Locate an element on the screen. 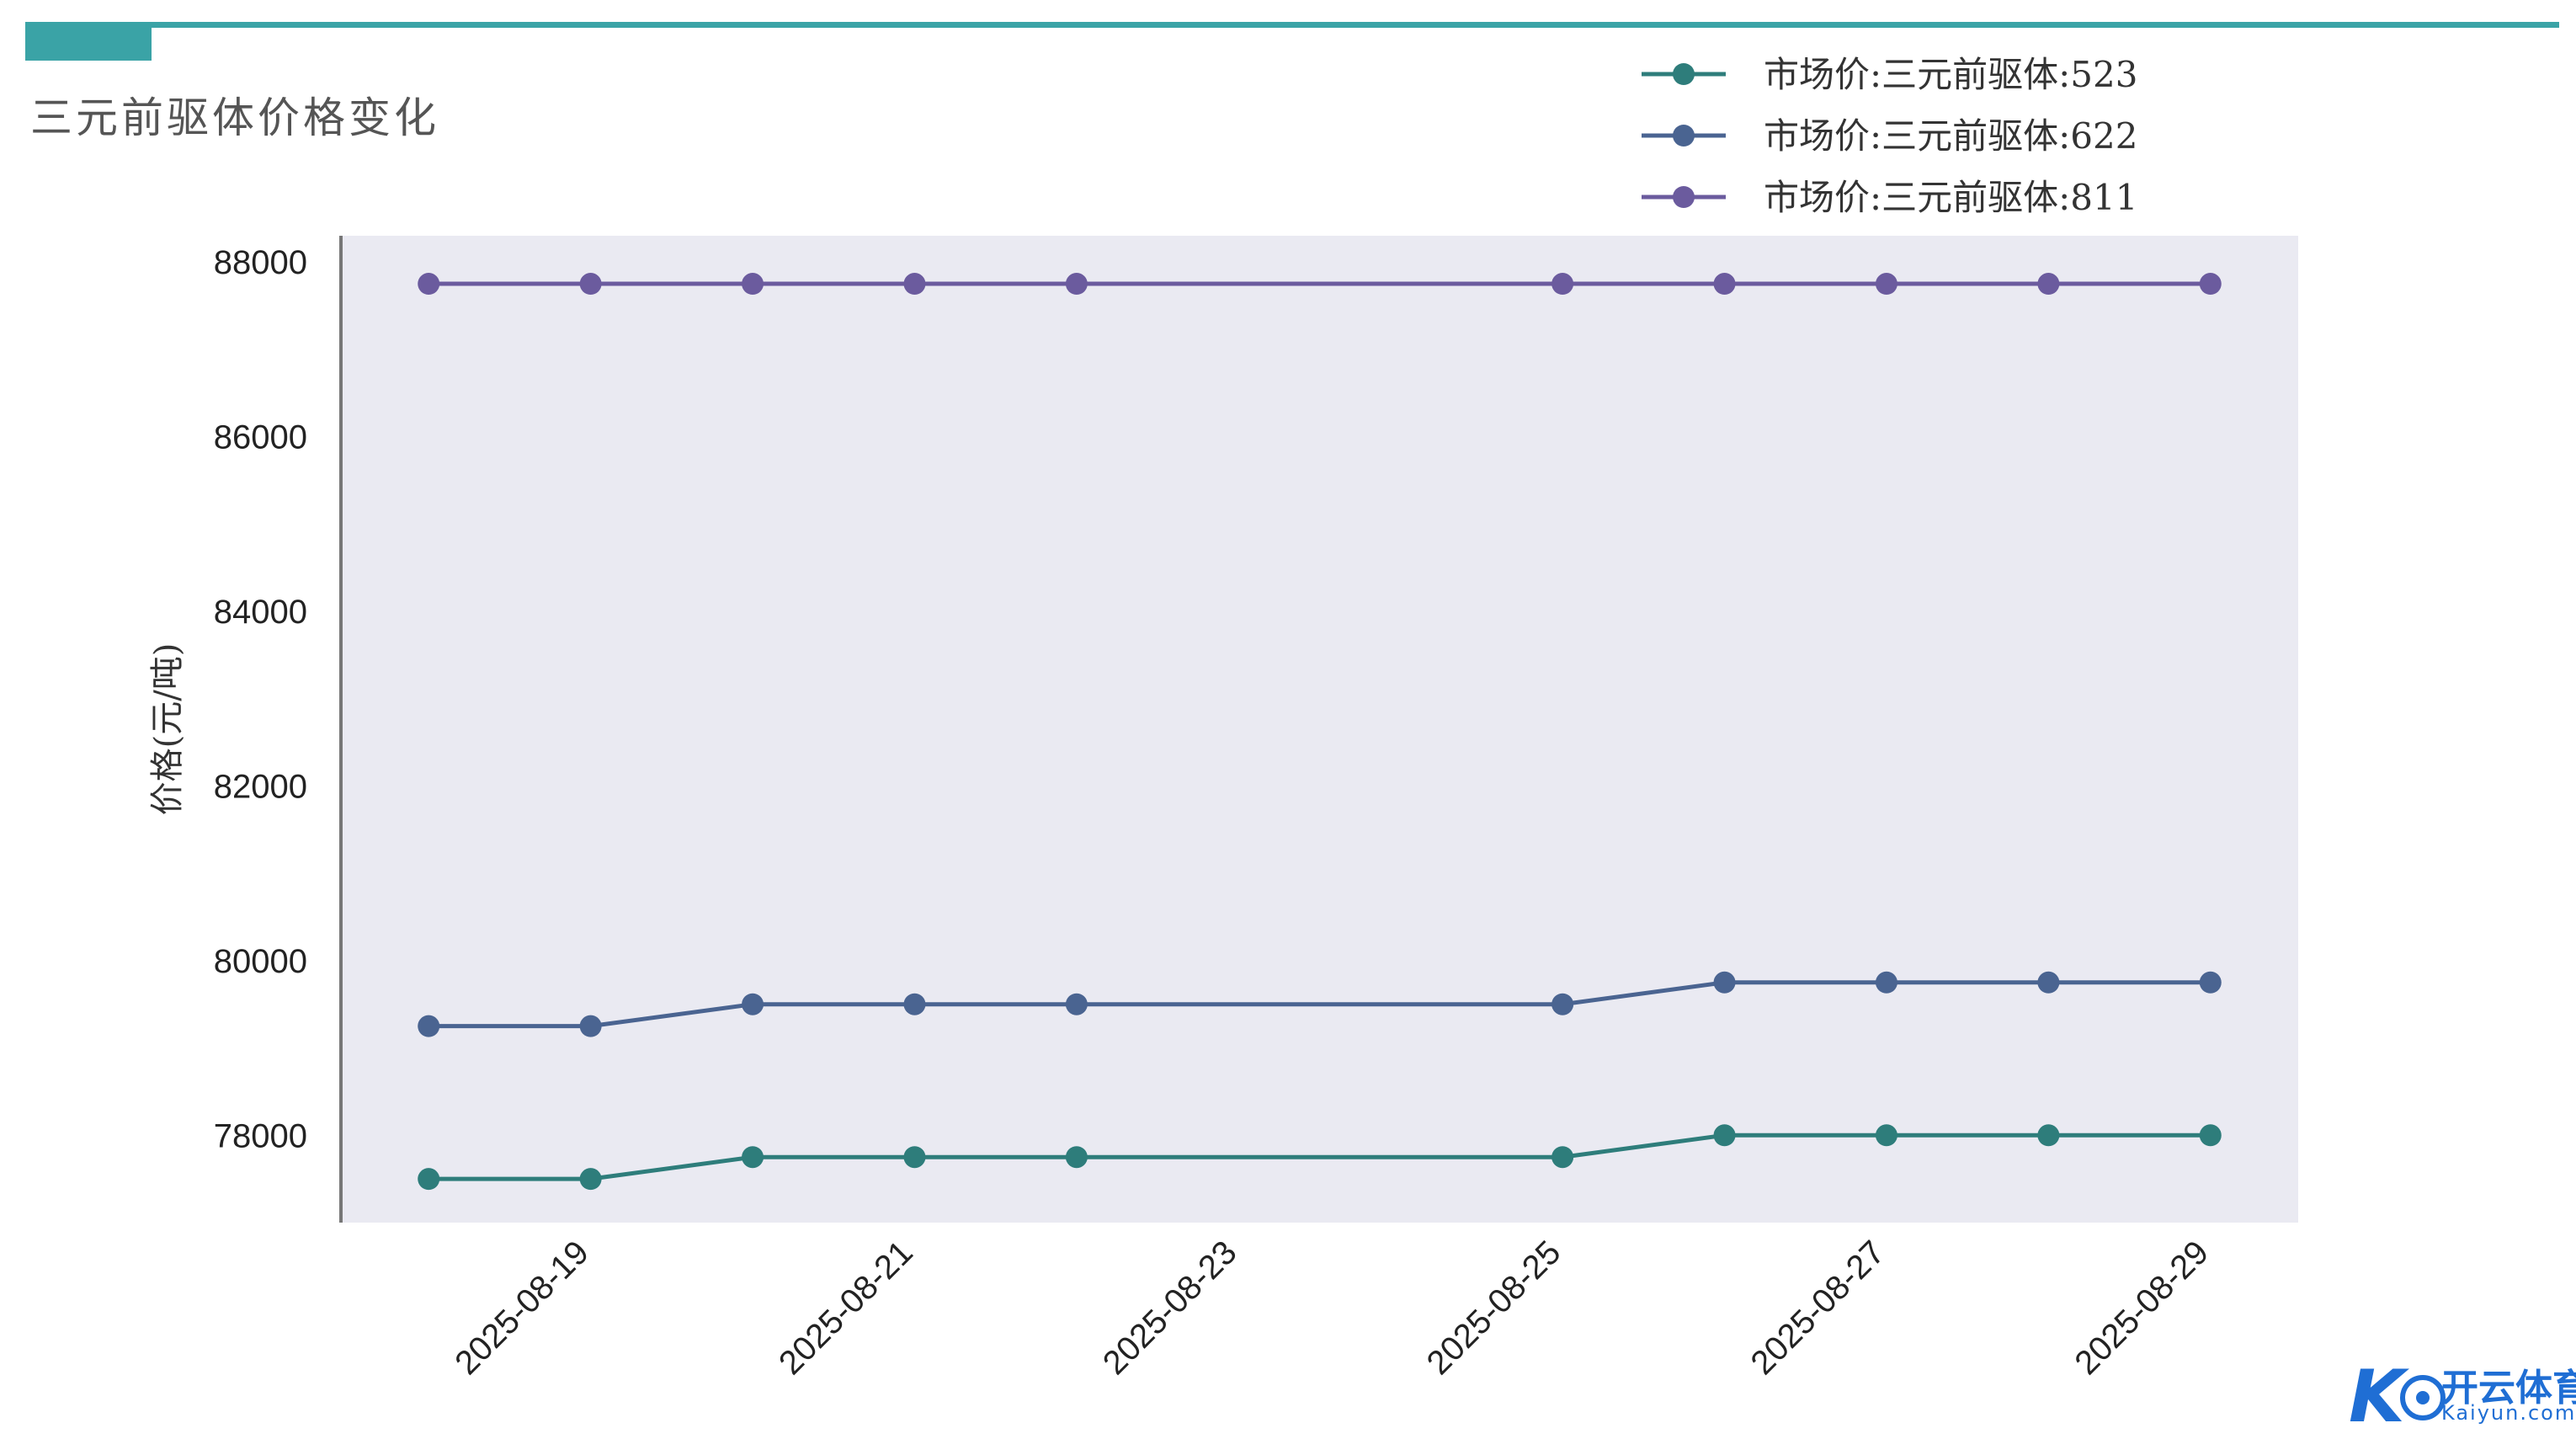 The height and width of the screenshot is (1439, 2576). x-tick-label: 2025-08-29 is located at coordinates (2142, 1308).